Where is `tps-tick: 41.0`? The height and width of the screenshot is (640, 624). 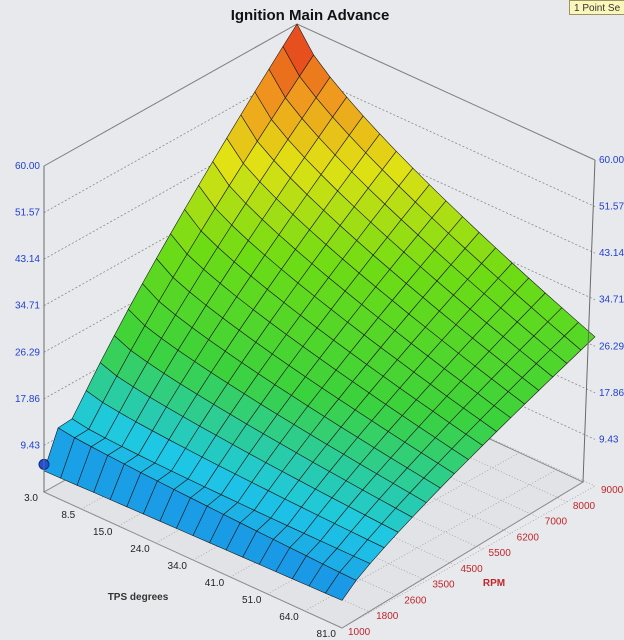 tps-tick: 41.0 is located at coordinates (215, 583).